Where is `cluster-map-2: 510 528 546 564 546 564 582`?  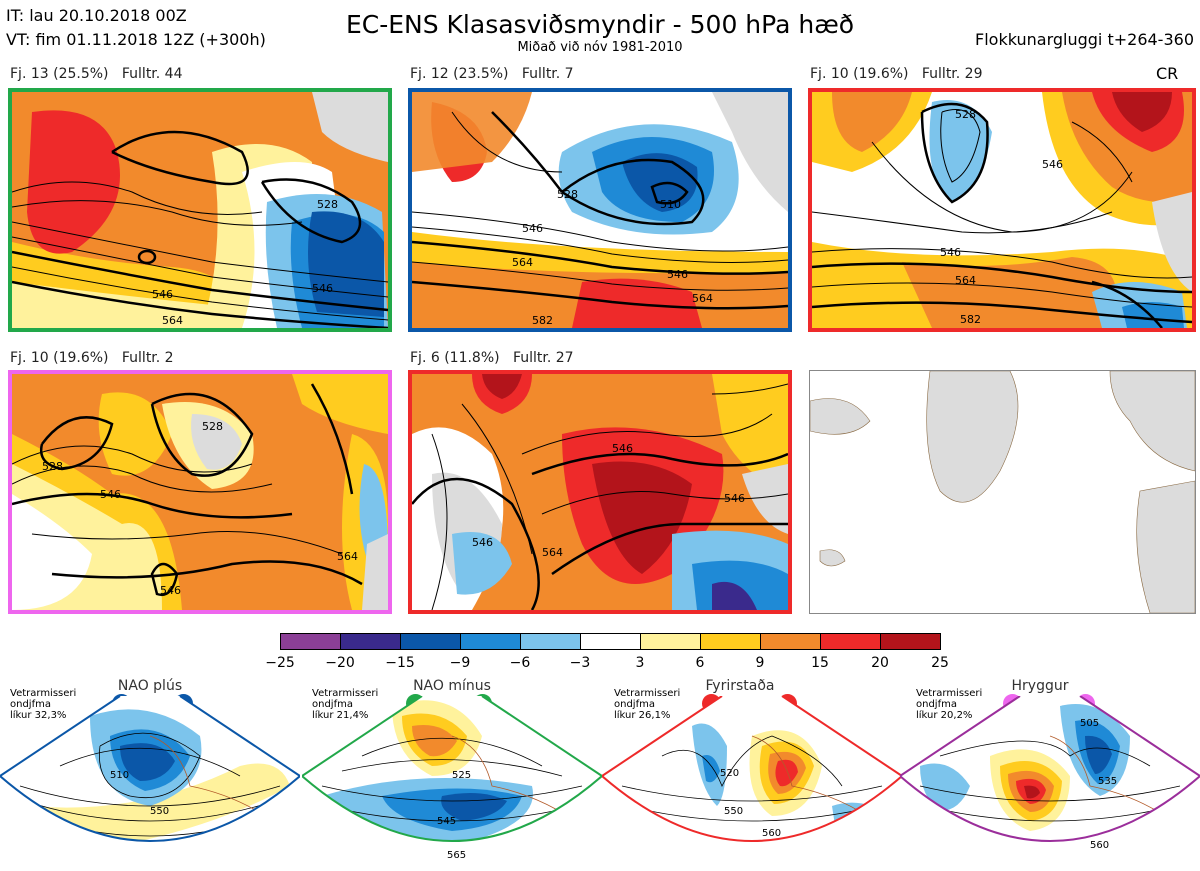
cluster-map-2: 510 528 546 564 546 564 582 is located at coordinates (600, 210).